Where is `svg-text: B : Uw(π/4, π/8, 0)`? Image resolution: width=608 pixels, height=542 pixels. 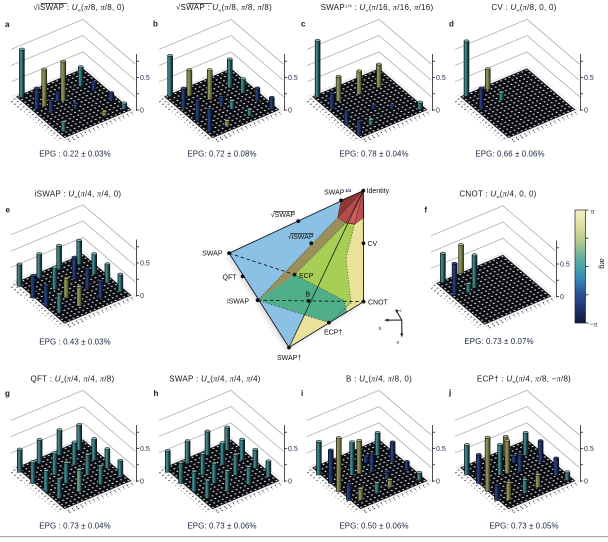
svg-text: B : Uw(π/4, π/8, 0) is located at coordinates (379, 380).